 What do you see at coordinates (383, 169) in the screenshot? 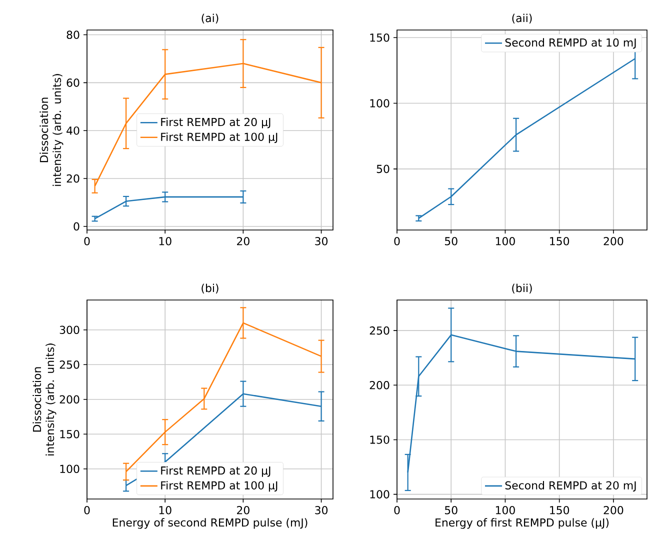
I see `y-tick-label: 50` at bounding box center [383, 169].